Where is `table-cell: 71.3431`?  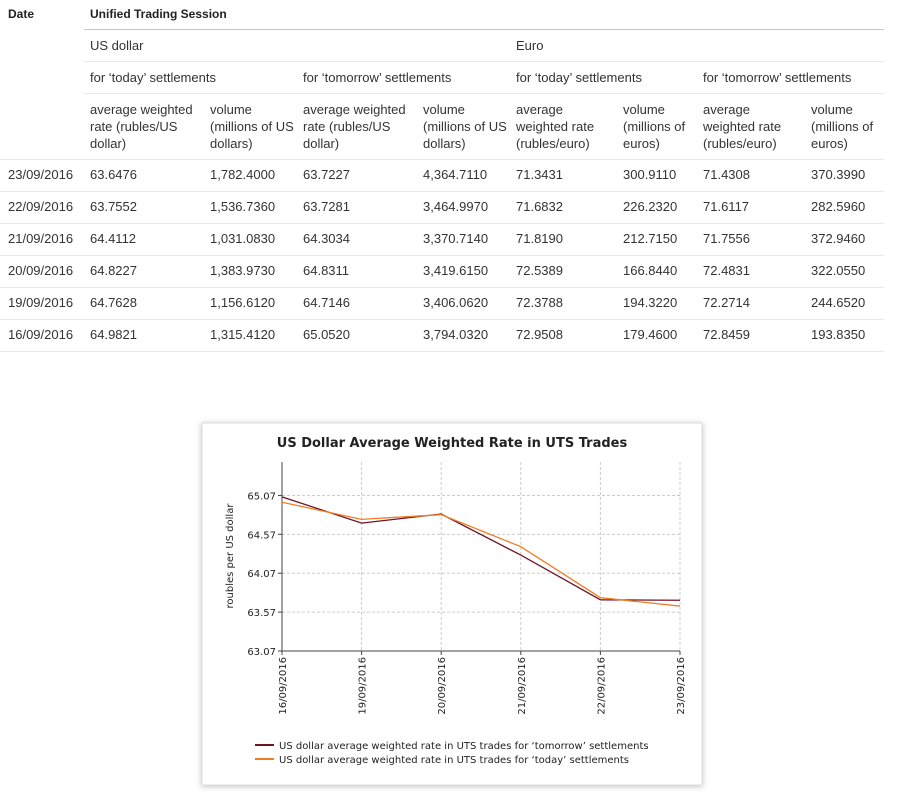 table-cell: 71.3431 is located at coordinates (539, 174).